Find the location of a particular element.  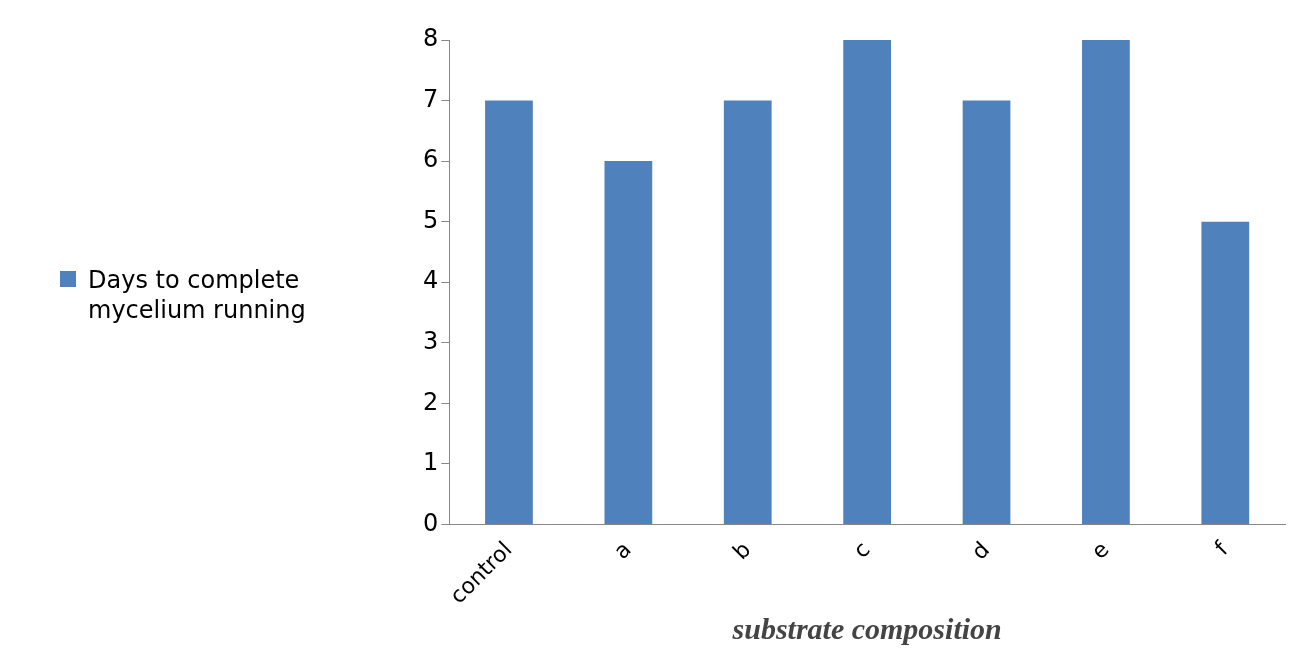

y-tick-label: 6 is located at coordinates (430, 159).